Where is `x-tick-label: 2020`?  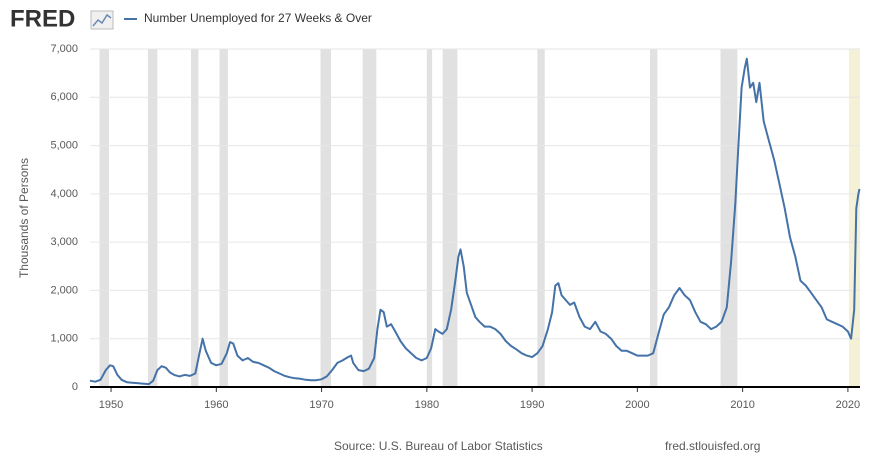 x-tick-label: 2020 is located at coordinates (848, 405).